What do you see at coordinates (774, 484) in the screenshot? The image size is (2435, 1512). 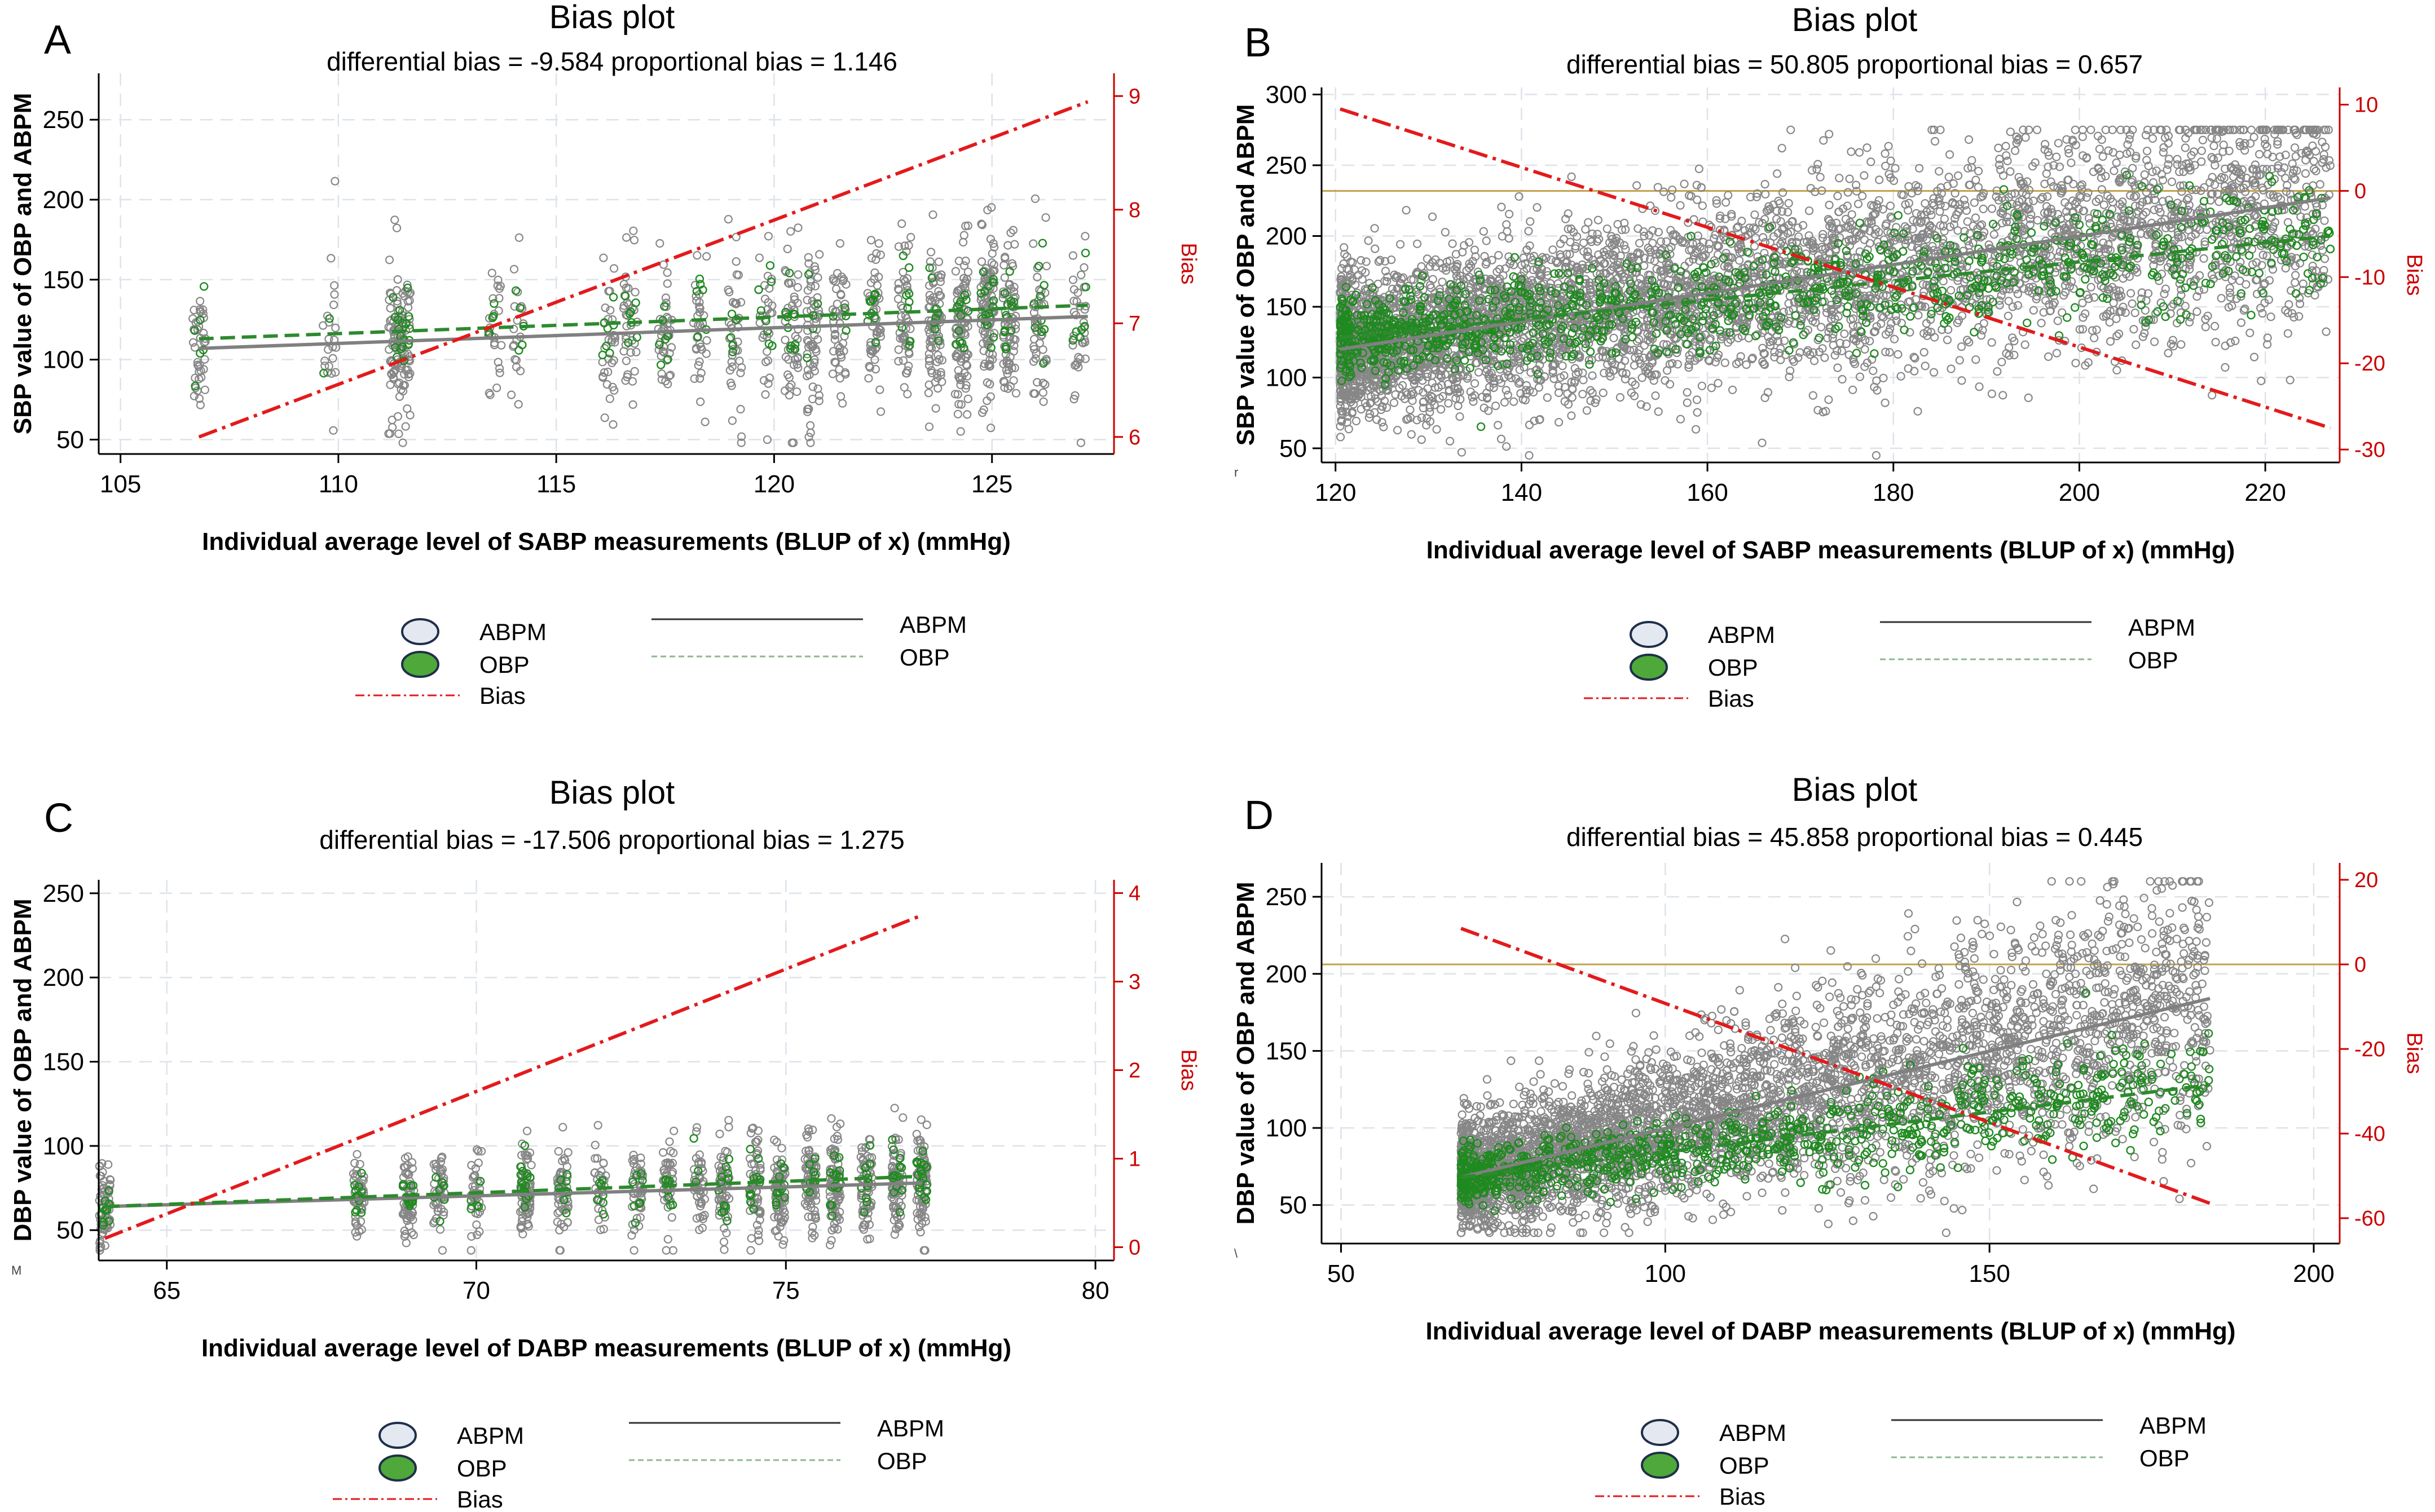 I see `x-tick-label: 120` at bounding box center [774, 484].